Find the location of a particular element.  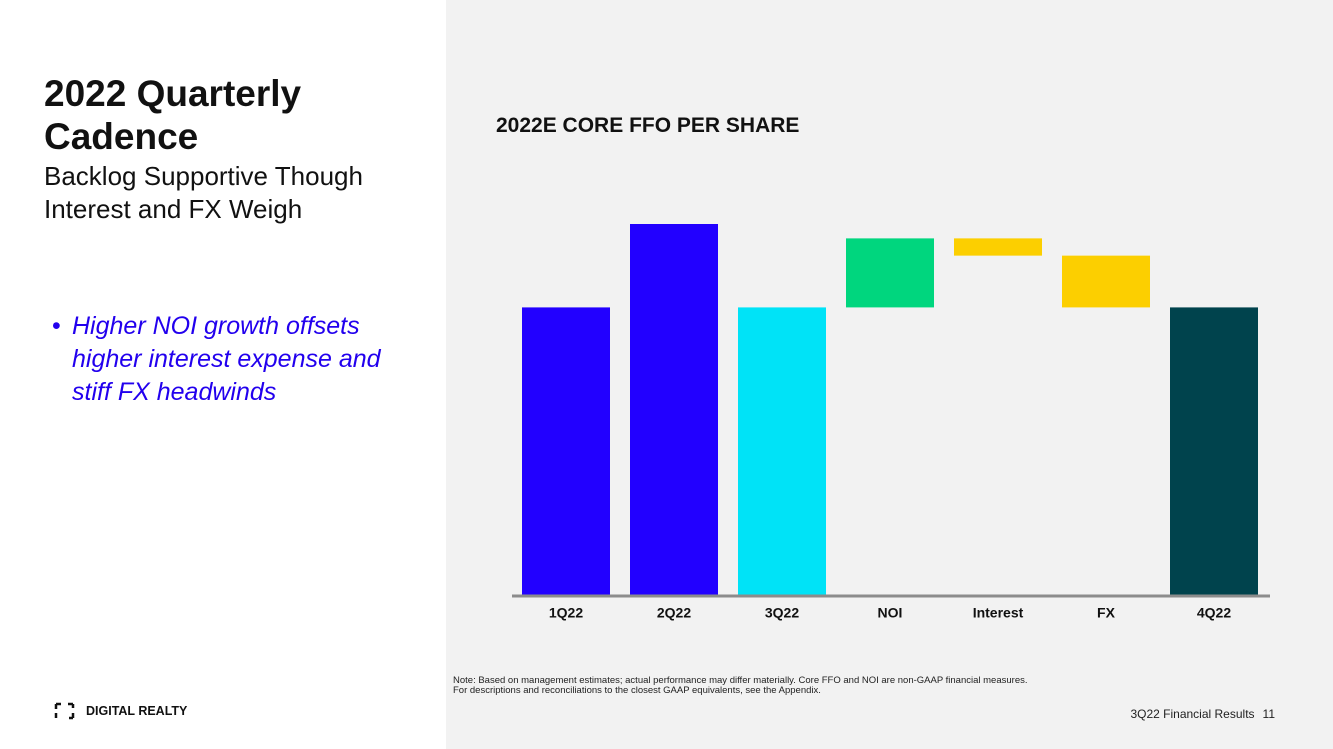

logo-icon is located at coordinates (64, 711).